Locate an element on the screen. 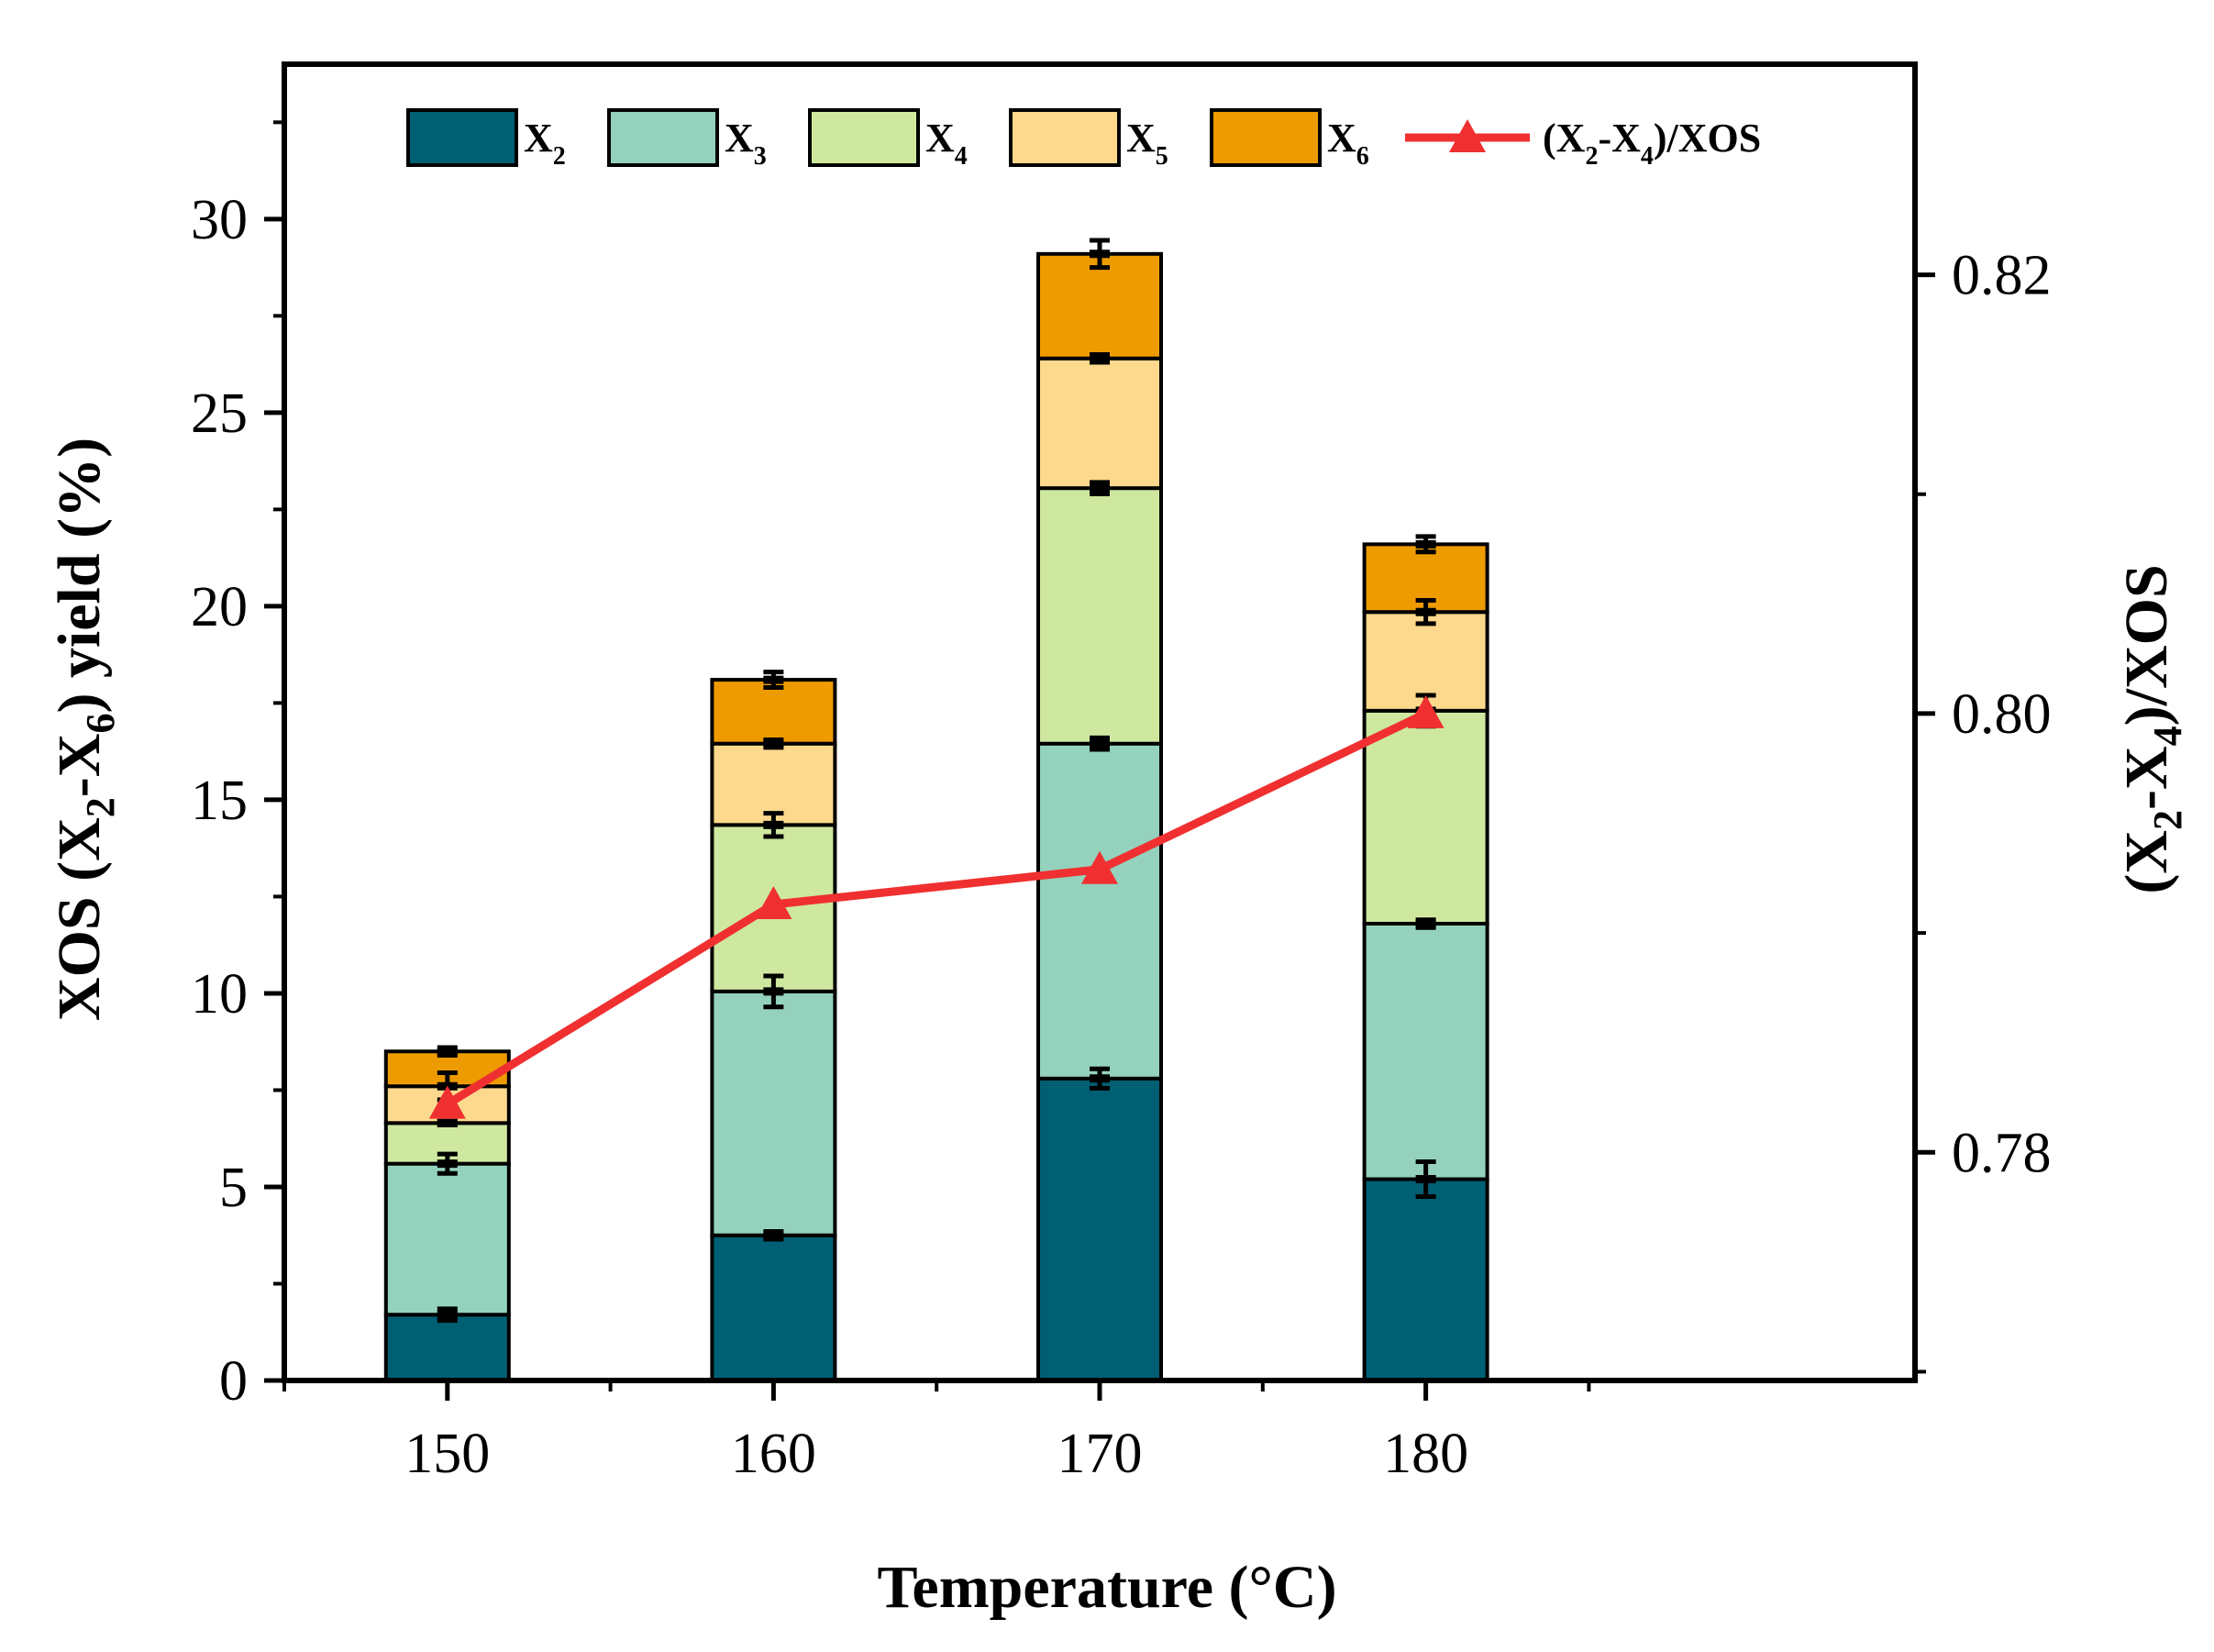 Image resolution: width=2214 pixels, height=1652 pixels. legend-label-X2: X2 is located at coordinates (545, 143).